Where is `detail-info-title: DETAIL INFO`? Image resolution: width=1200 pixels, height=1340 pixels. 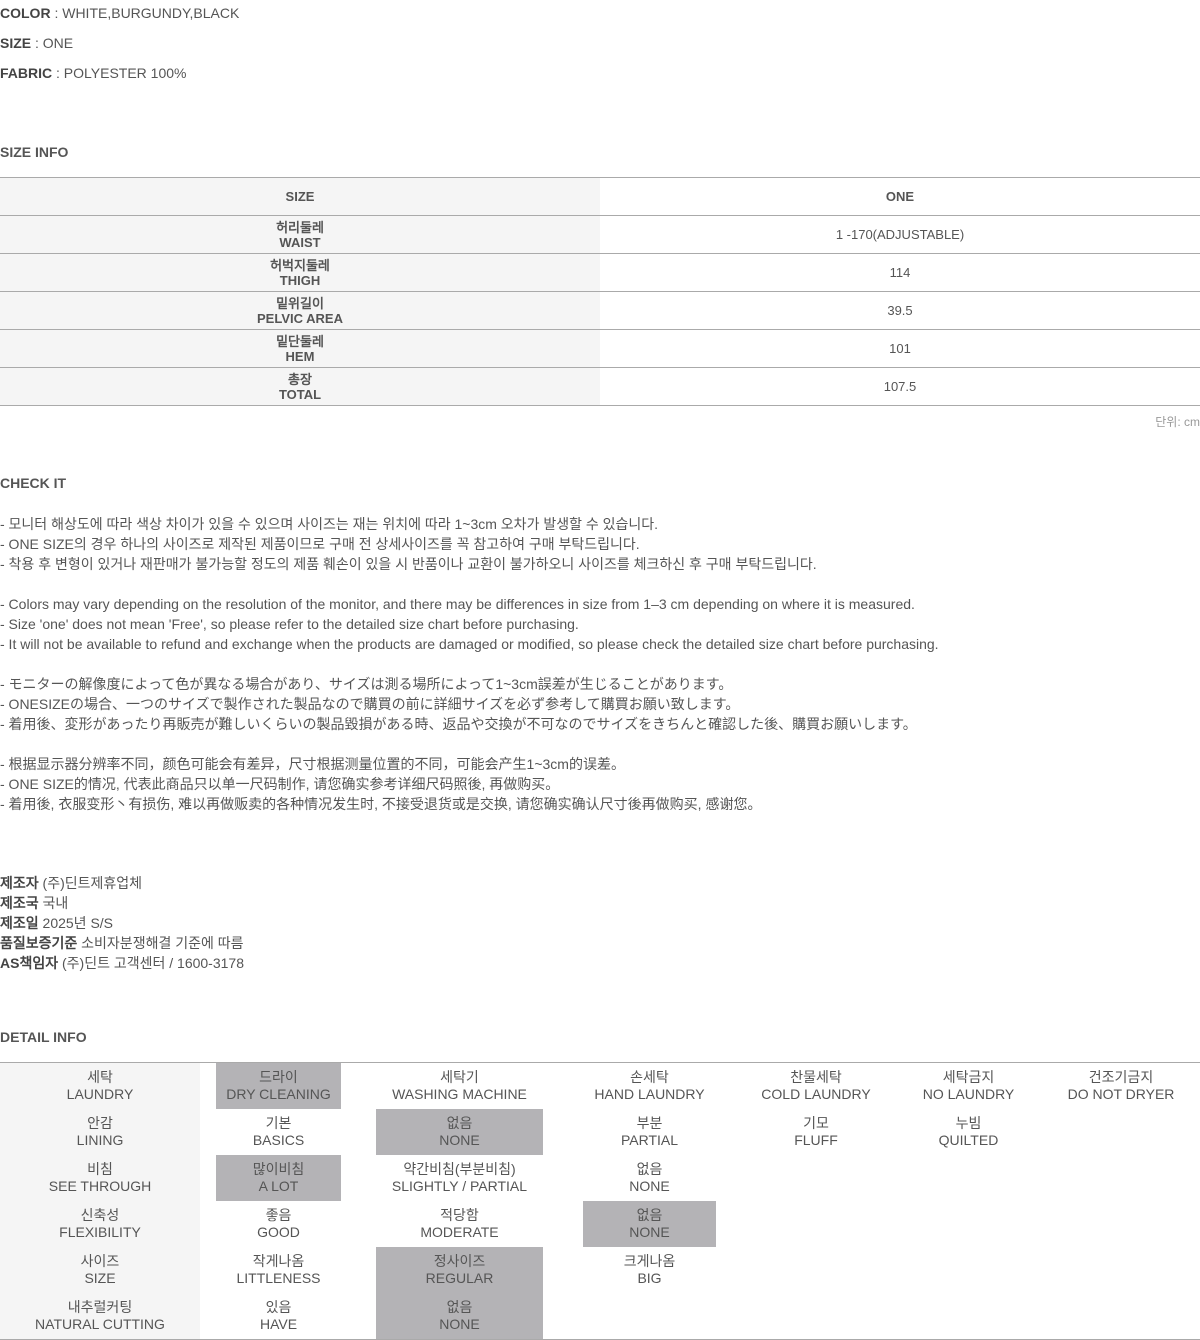
detail-info-title: DETAIL INFO is located at coordinates (43, 1037).